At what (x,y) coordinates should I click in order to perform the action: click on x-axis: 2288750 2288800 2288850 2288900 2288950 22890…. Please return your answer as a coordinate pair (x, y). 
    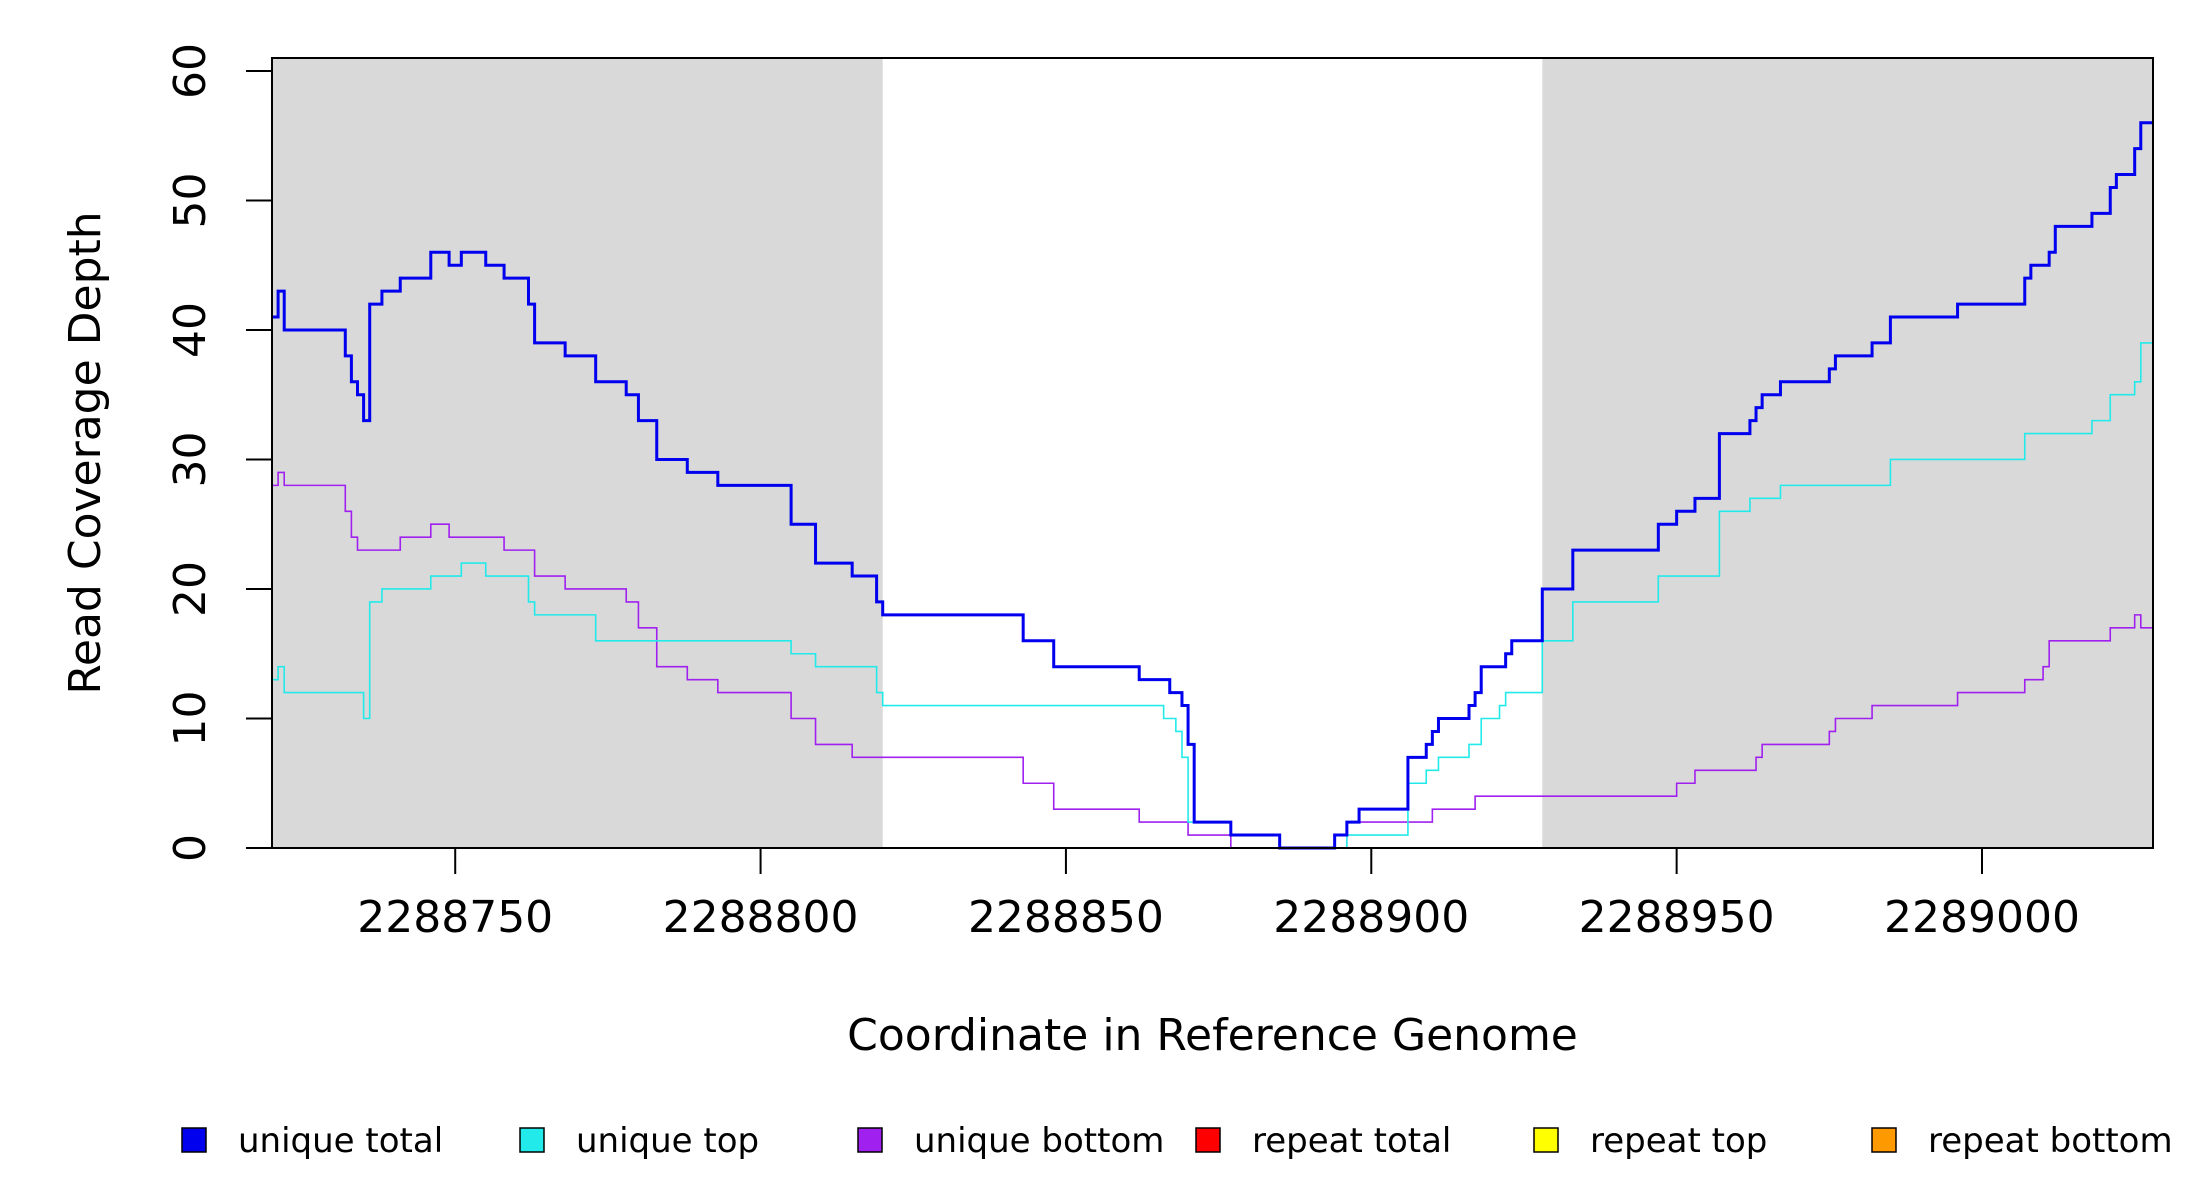
    Looking at the image, I should click on (1218, 895).